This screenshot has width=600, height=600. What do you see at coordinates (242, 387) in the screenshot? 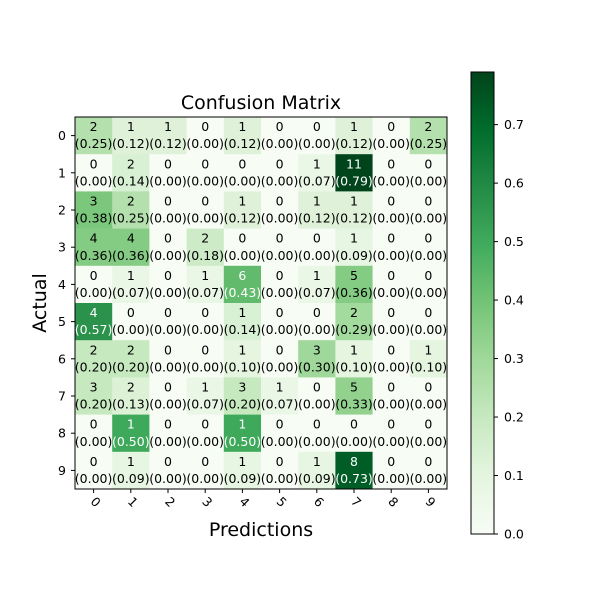
I see `cell-count-label: 3` at bounding box center [242, 387].